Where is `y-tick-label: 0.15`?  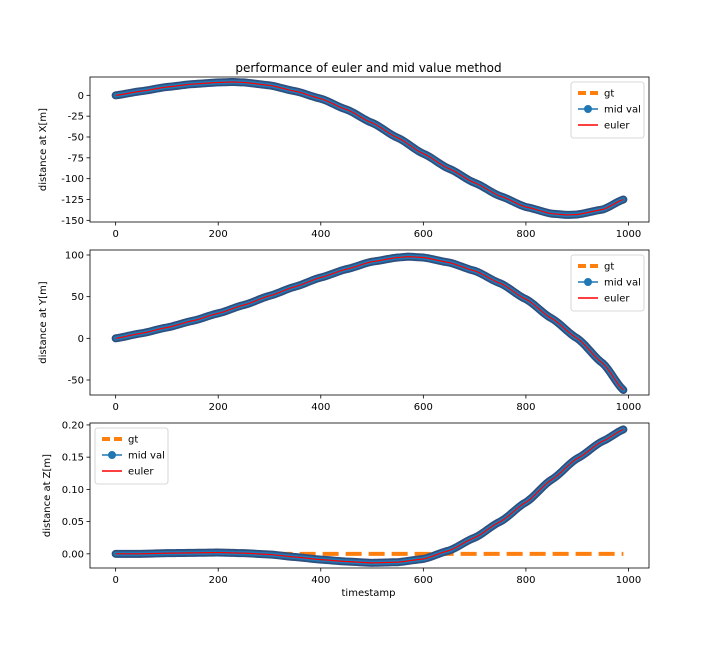
y-tick-label: 0.15 is located at coordinates (73, 458).